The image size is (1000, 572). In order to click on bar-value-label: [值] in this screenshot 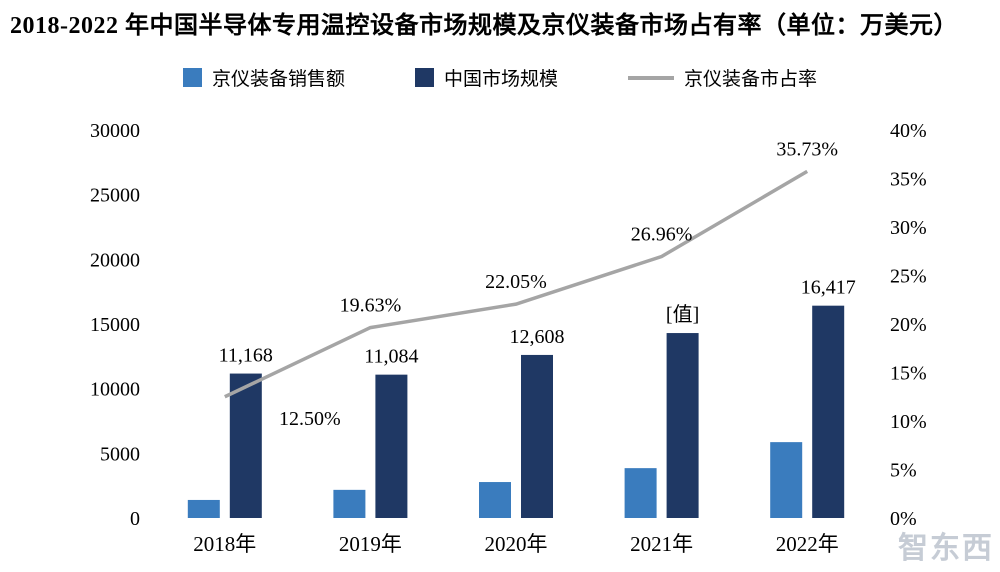, I will do `click(682, 314)`.